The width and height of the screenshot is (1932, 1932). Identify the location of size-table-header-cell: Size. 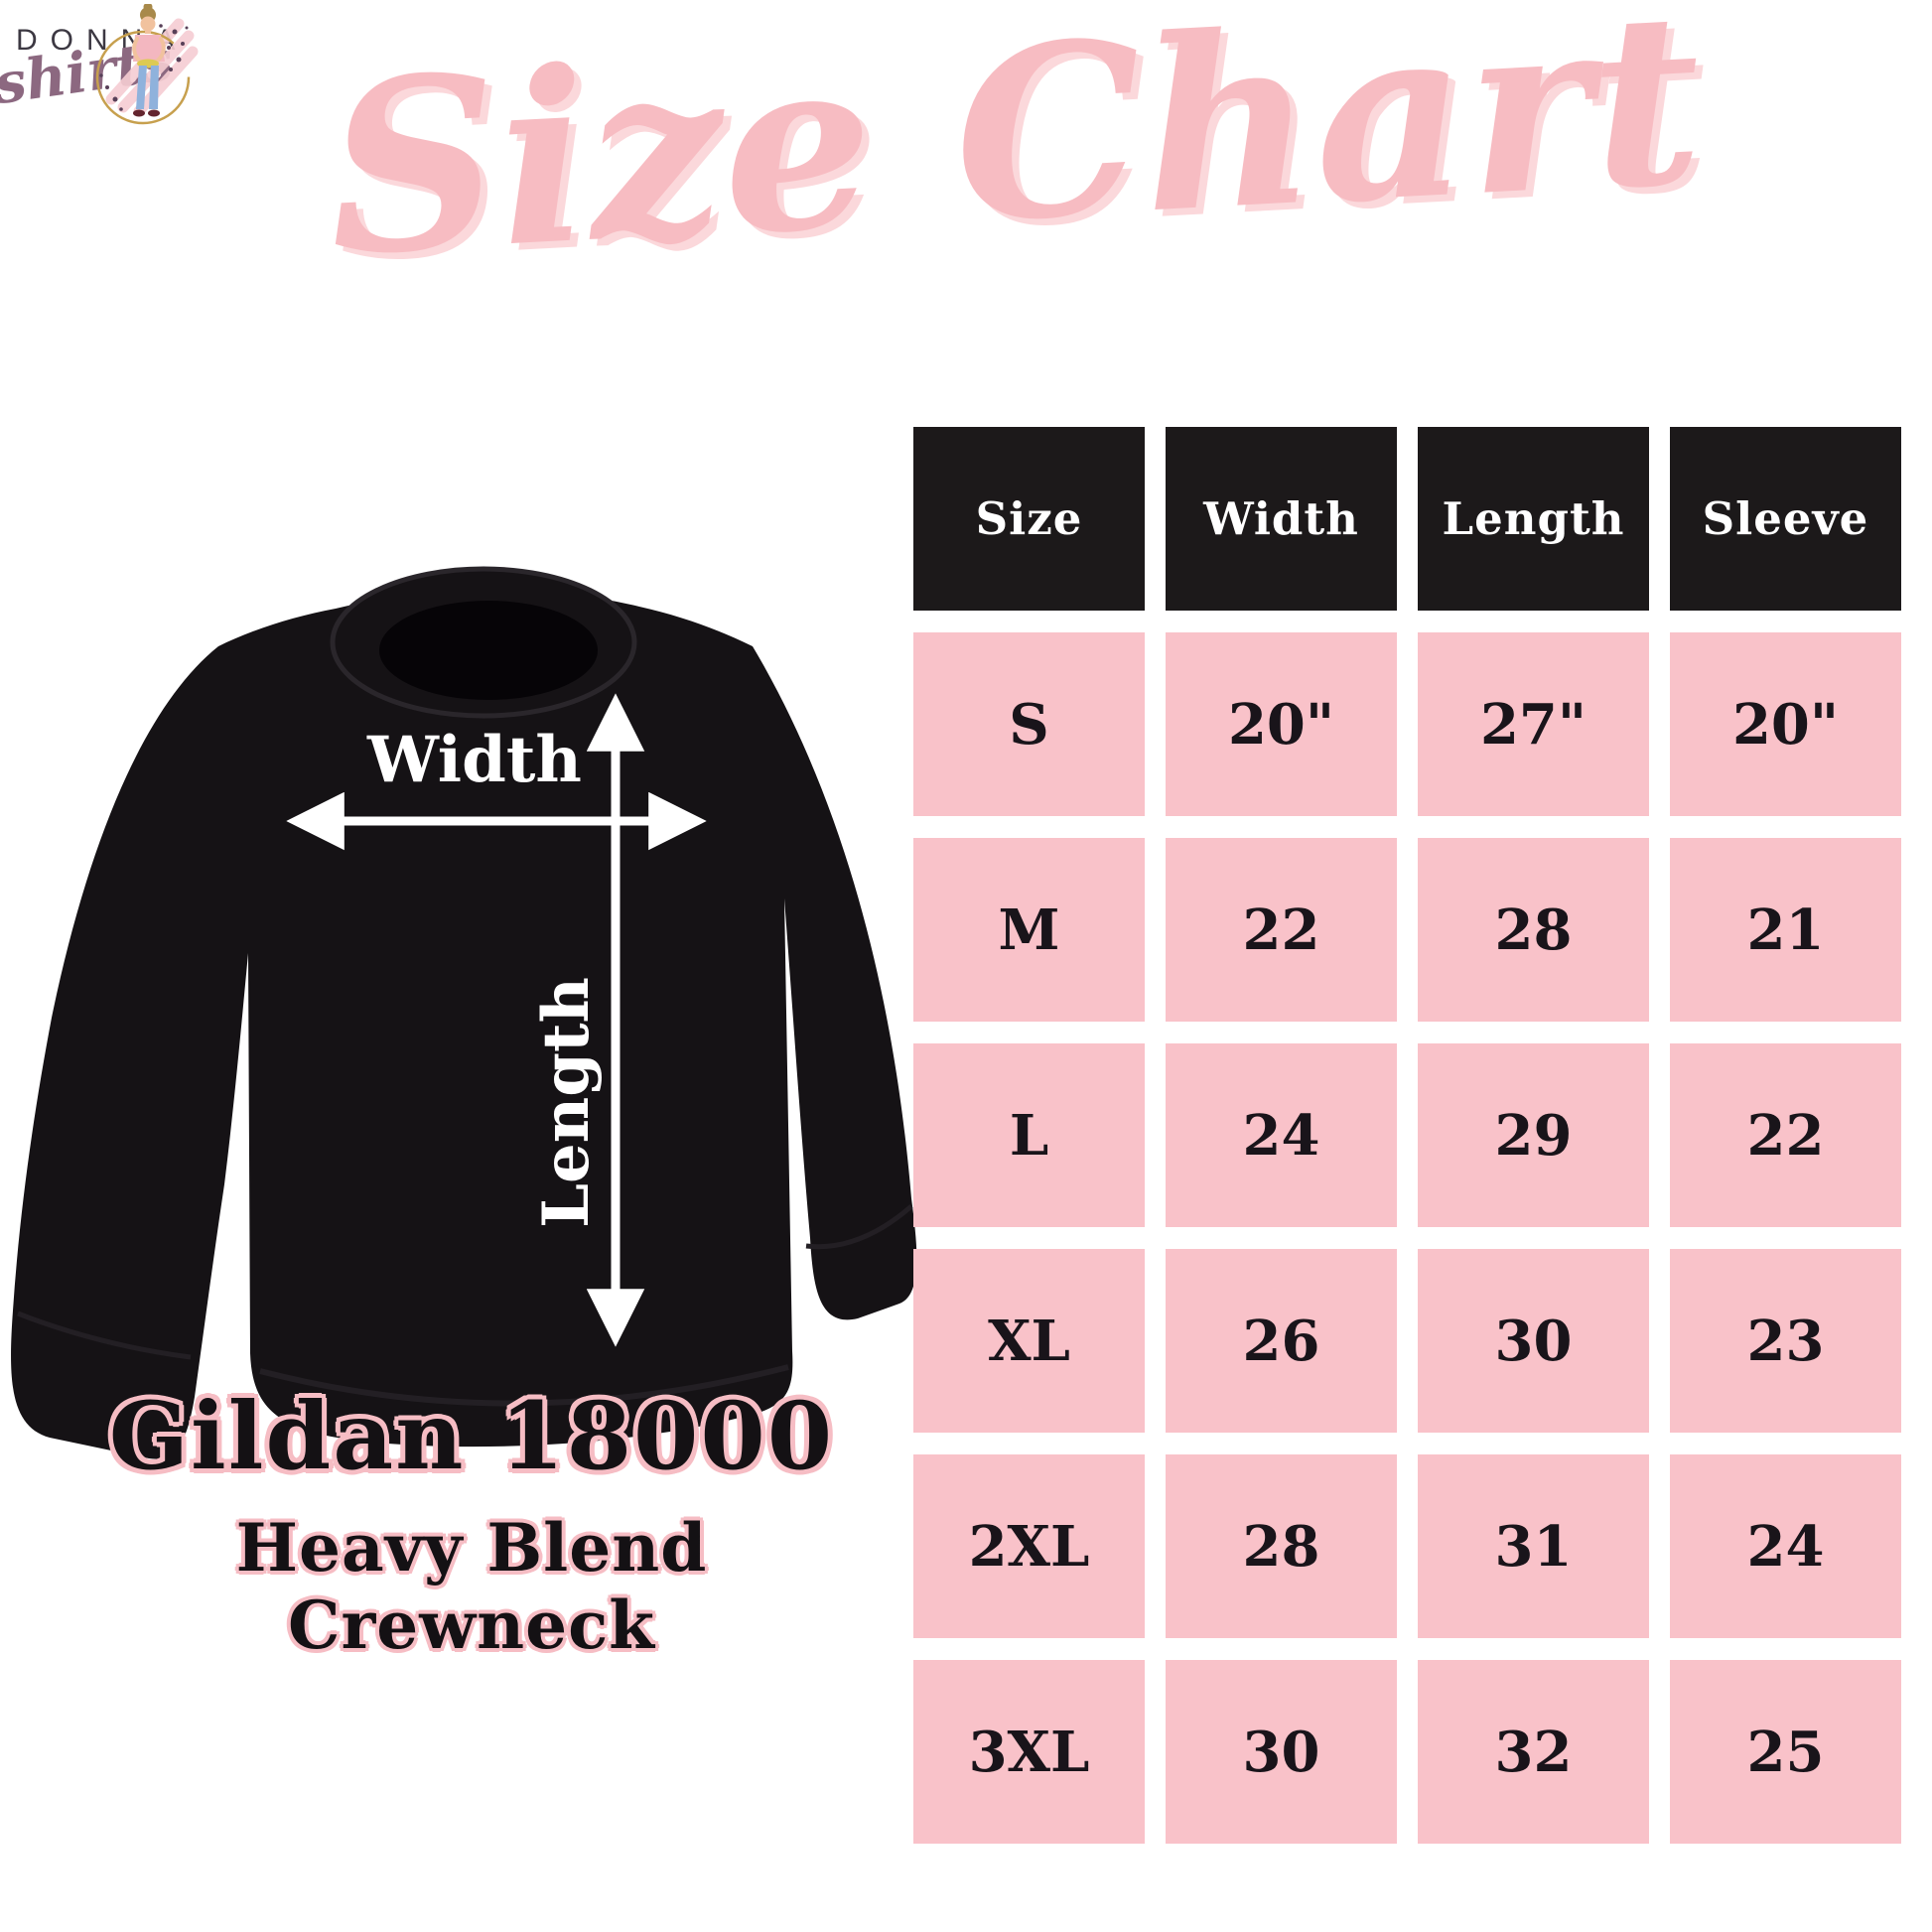
(1029, 519).